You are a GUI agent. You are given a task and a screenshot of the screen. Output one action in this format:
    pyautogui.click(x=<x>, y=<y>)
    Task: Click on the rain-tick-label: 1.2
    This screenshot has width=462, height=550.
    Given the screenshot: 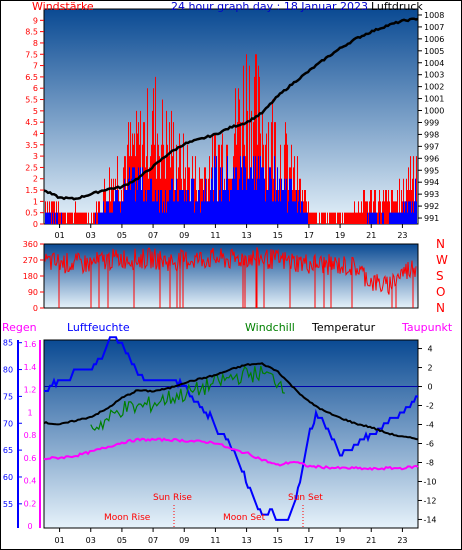 What is the action you would take?
    pyautogui.click(x=30, y=390)
    